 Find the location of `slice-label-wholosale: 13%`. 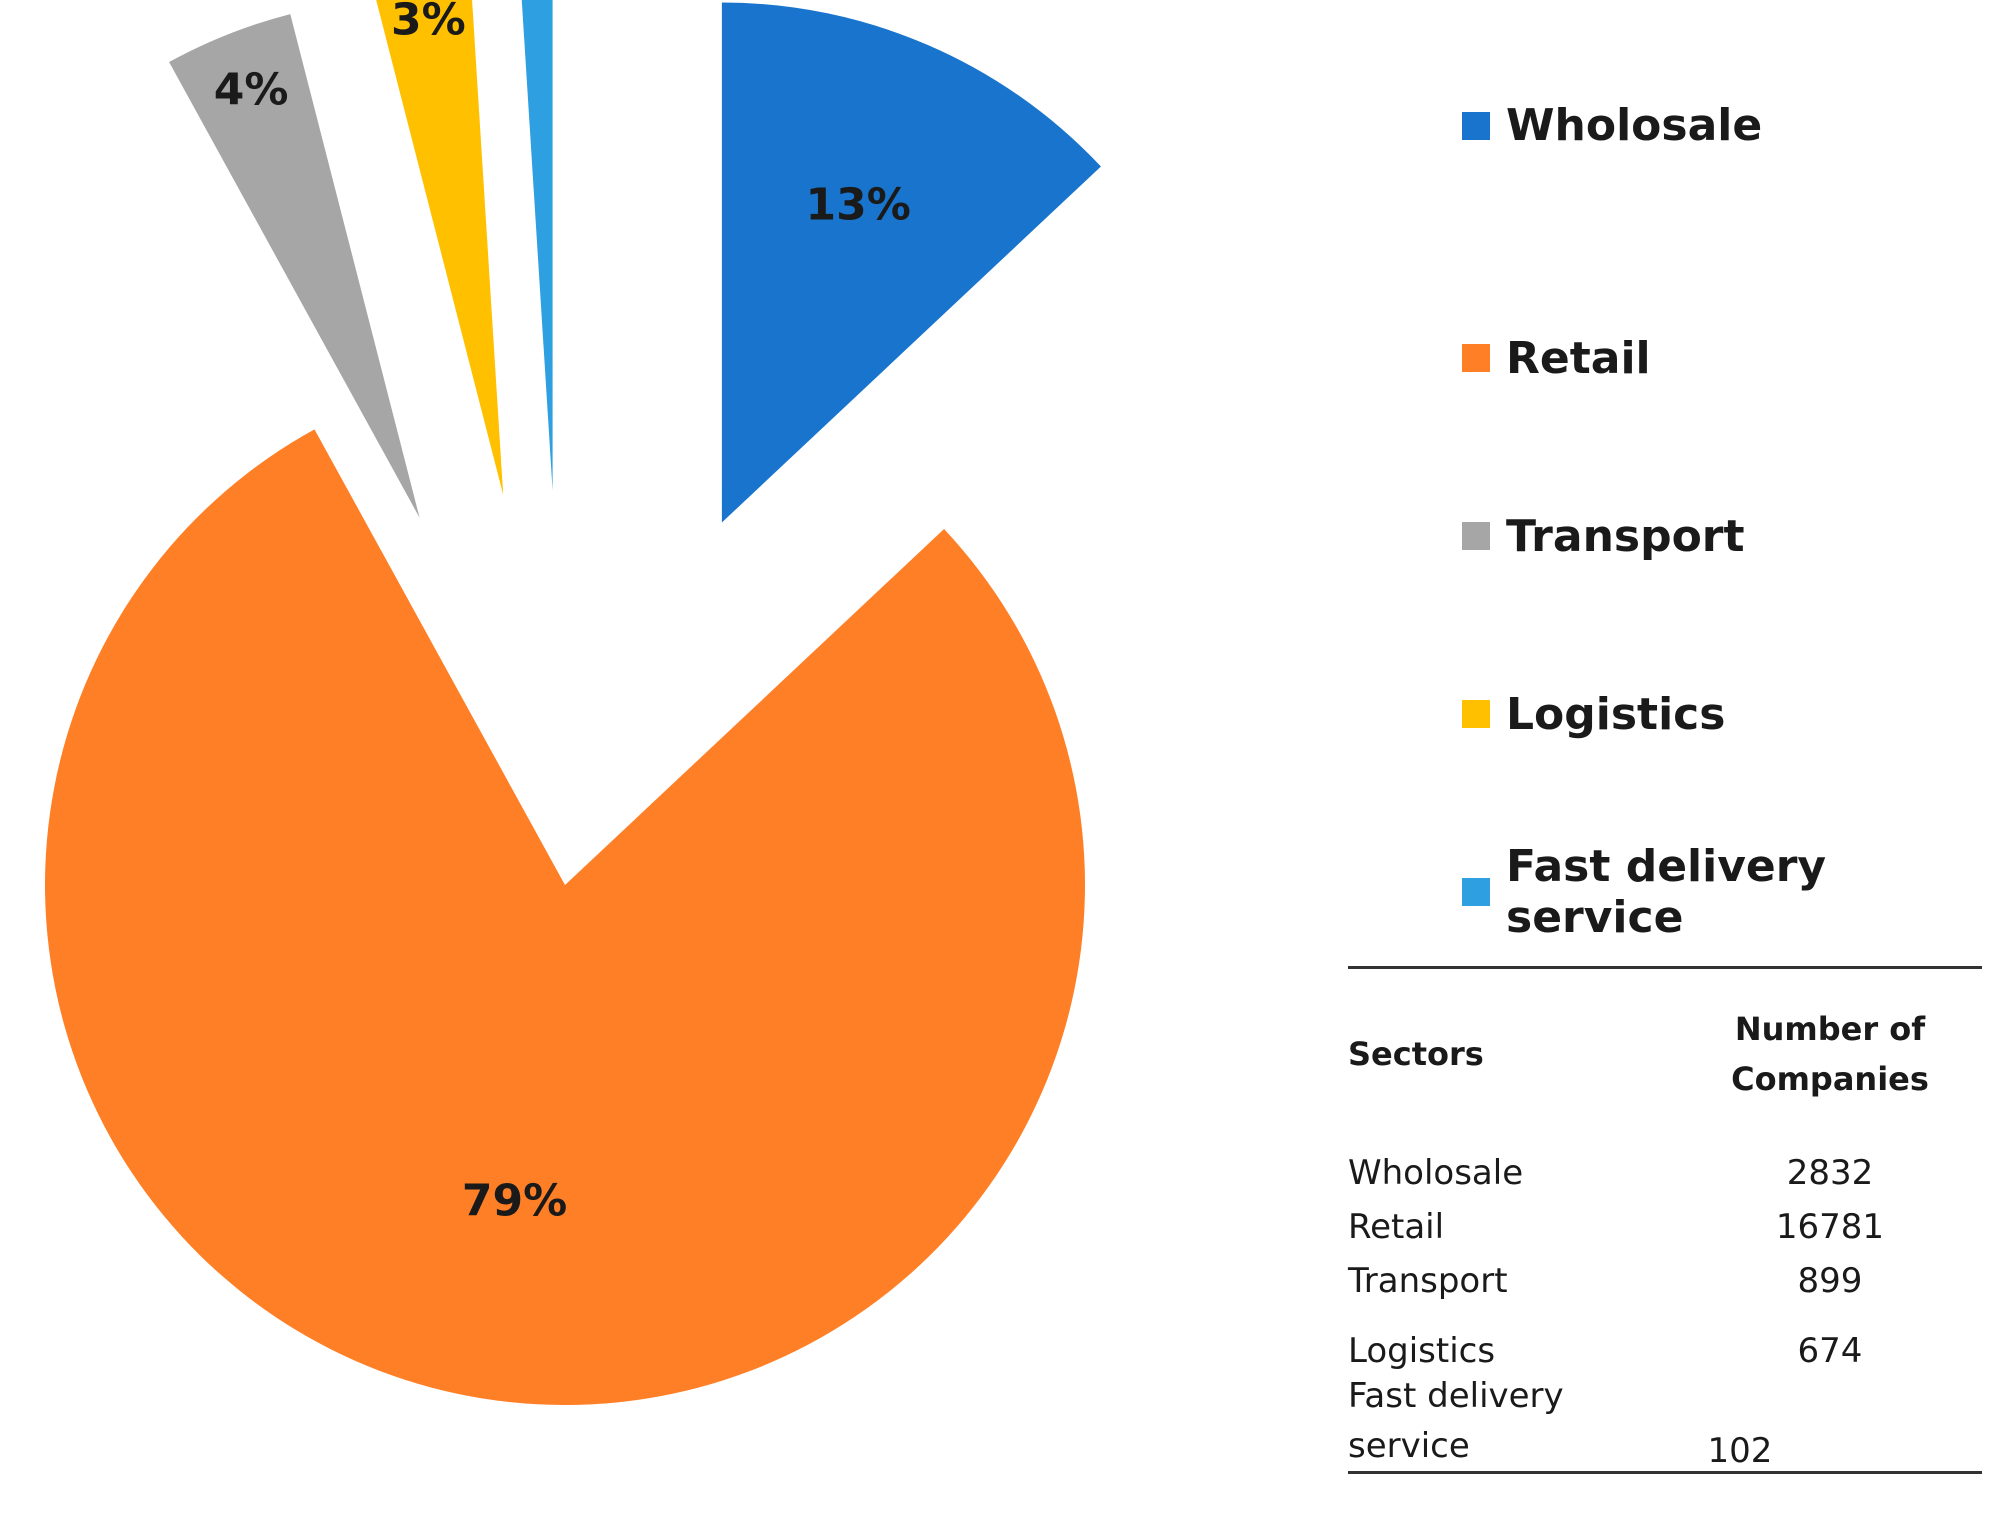

slice-label-wholosale: 13% is located at coordinates (858, 205).